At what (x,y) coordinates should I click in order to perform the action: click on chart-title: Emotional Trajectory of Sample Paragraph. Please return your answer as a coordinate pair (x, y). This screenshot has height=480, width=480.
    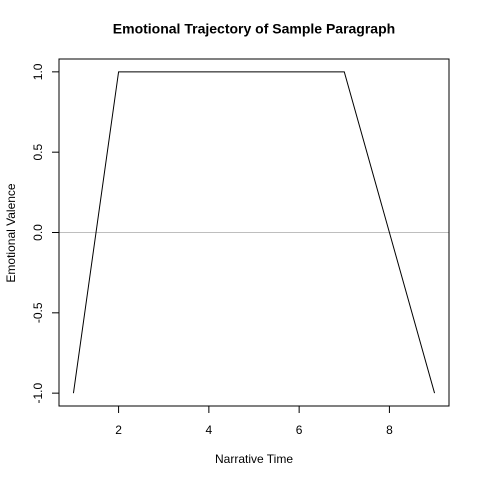
    Looking at the image, I should click on (254, 29).